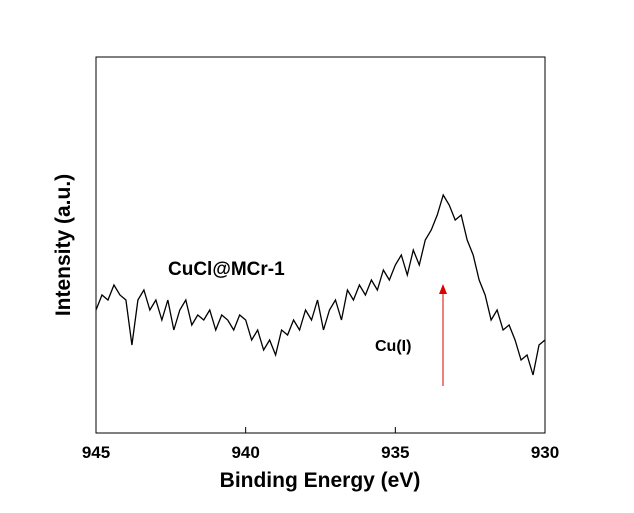 Image resolution: width=634 pixels, height=513 pixels. I want to click on x-tick-label: 945, so click(96, 452).